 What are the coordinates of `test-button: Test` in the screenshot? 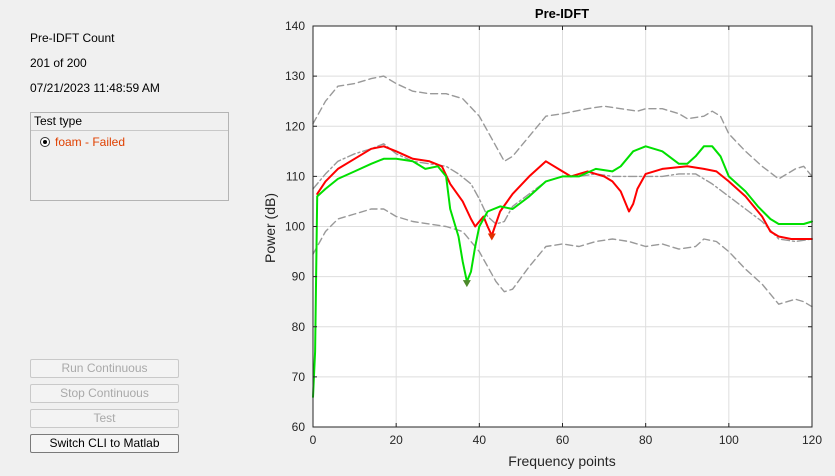 It's located at (104, 418).